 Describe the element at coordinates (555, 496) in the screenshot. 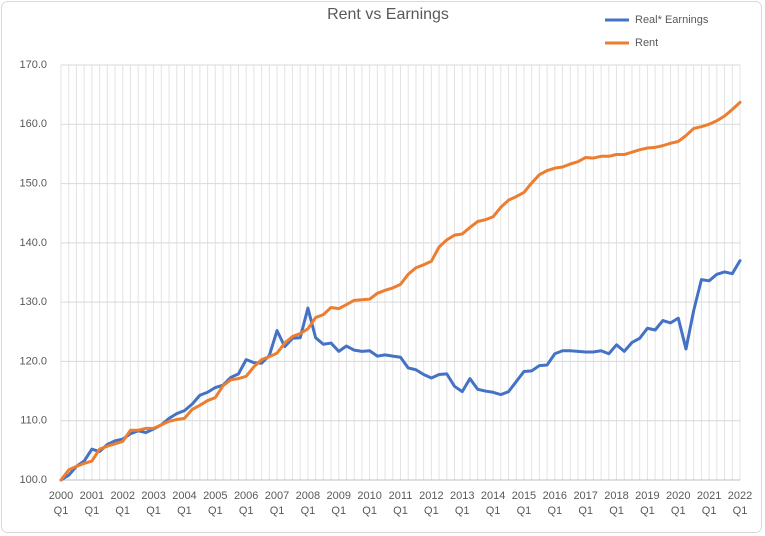

I see `x-tick-label: 2016` at that location.